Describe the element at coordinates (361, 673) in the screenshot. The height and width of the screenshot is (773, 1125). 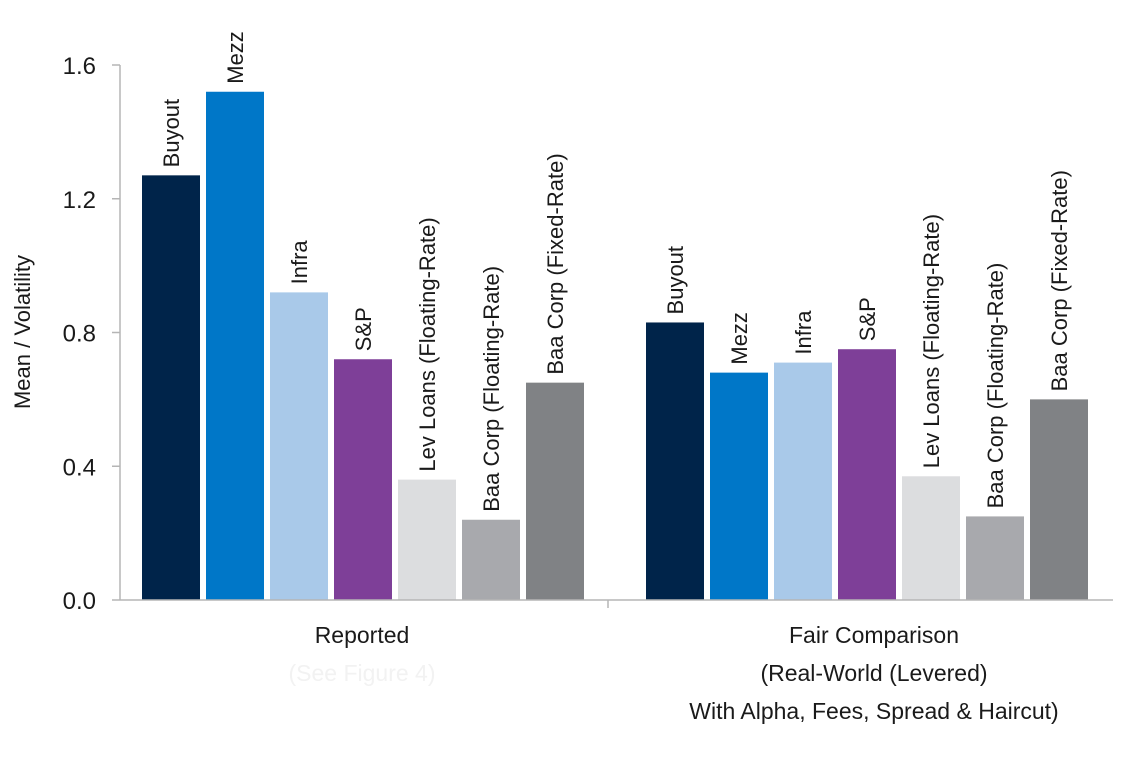
I see `group-label-line: (See Figure 4)` at that location.